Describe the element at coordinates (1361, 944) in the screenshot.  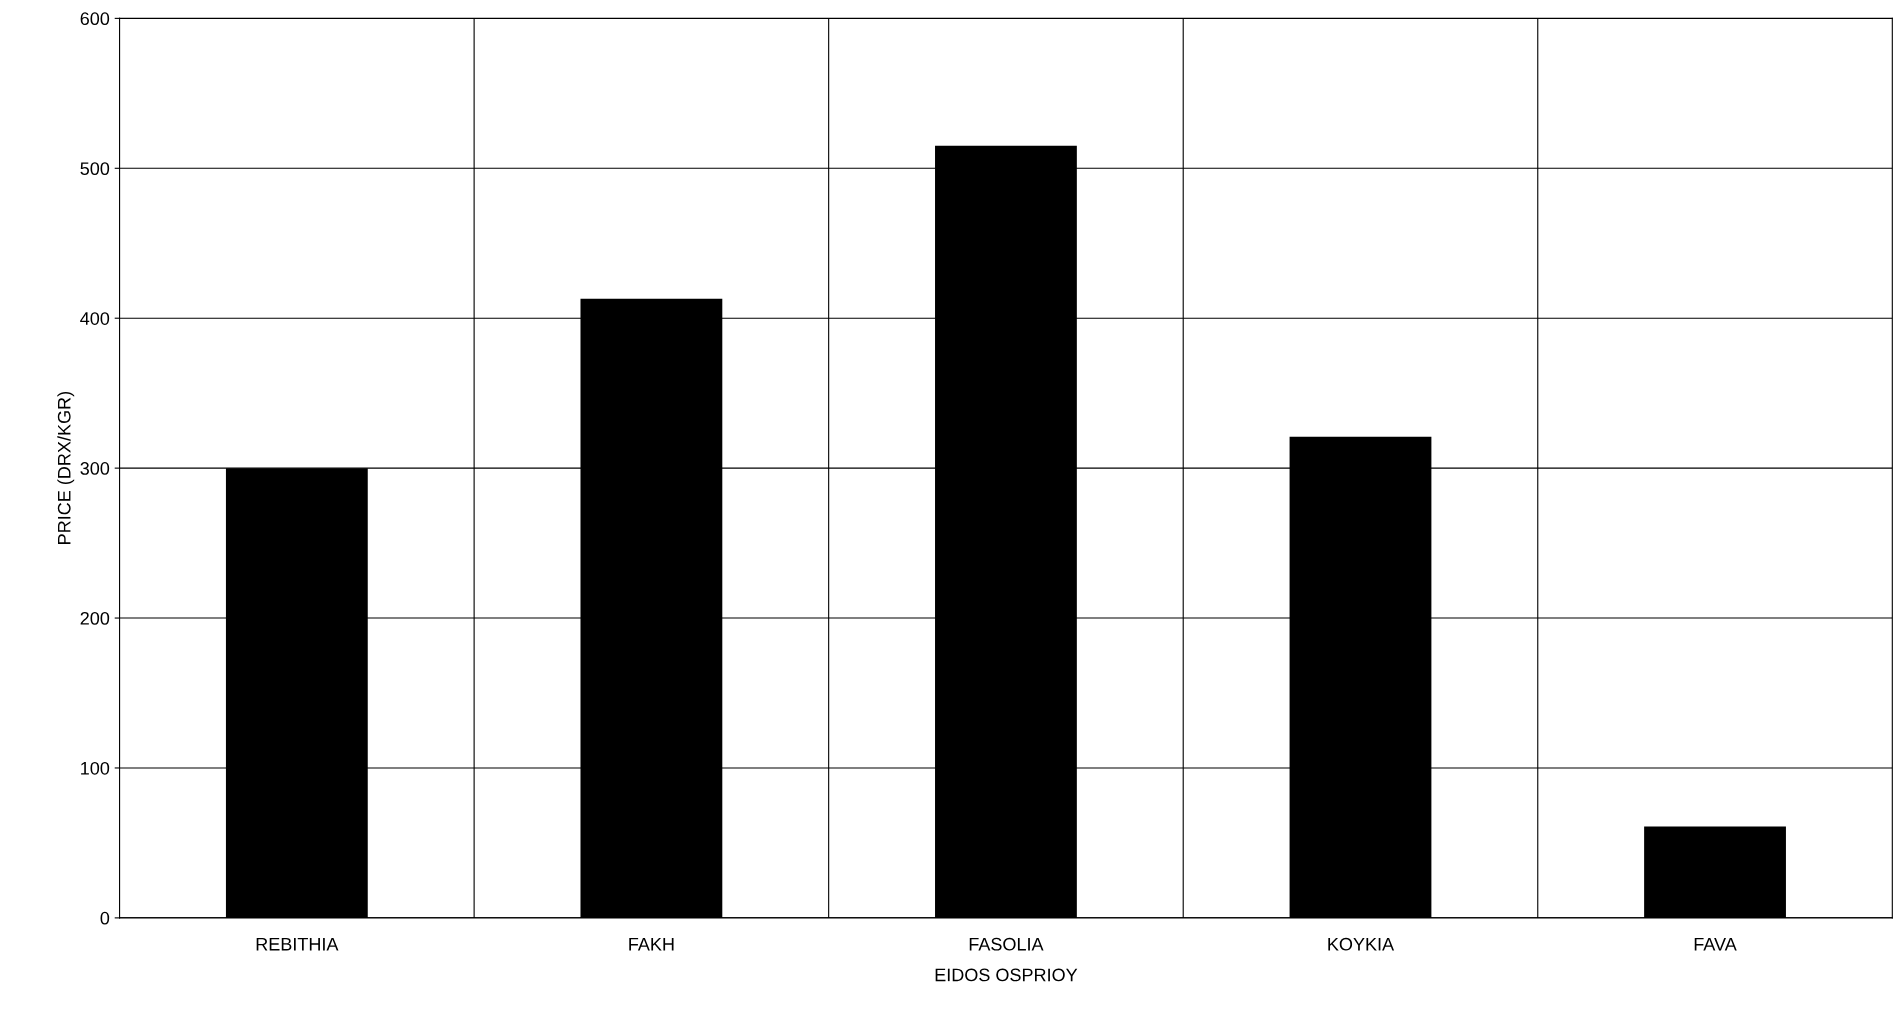
I see `x-tick-label: KOYKIA` at that location.